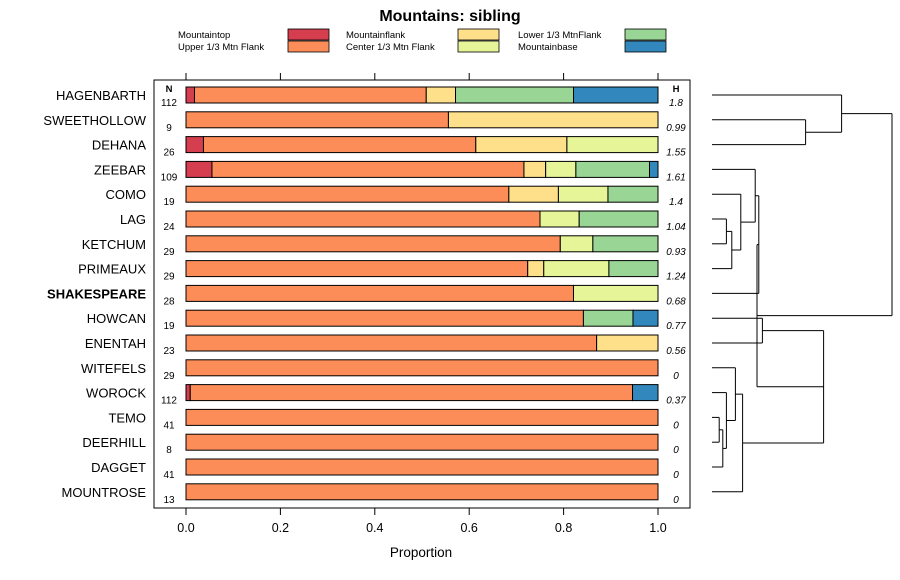 Image resolution: width=900 pixels, height=580 pixels. Describe the element at coordinates (560, 35) in the screenshot. I see `legend-label-lower-1-3-mtnflank: Lower 1/3 MtnFlank` at that location.